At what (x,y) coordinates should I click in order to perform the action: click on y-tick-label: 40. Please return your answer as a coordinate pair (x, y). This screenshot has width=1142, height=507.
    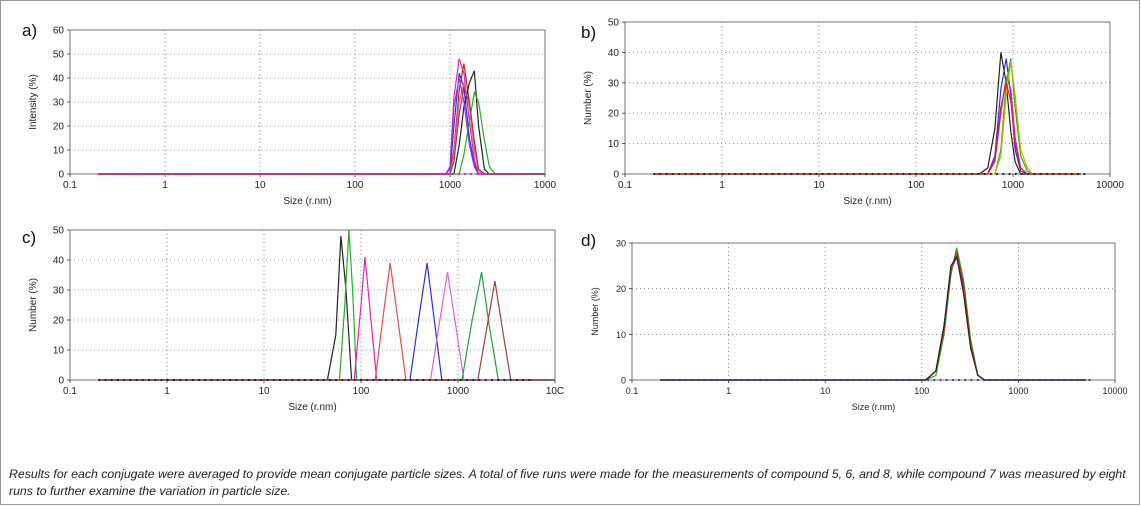
    Looking at the image, I should click on (59, 79).